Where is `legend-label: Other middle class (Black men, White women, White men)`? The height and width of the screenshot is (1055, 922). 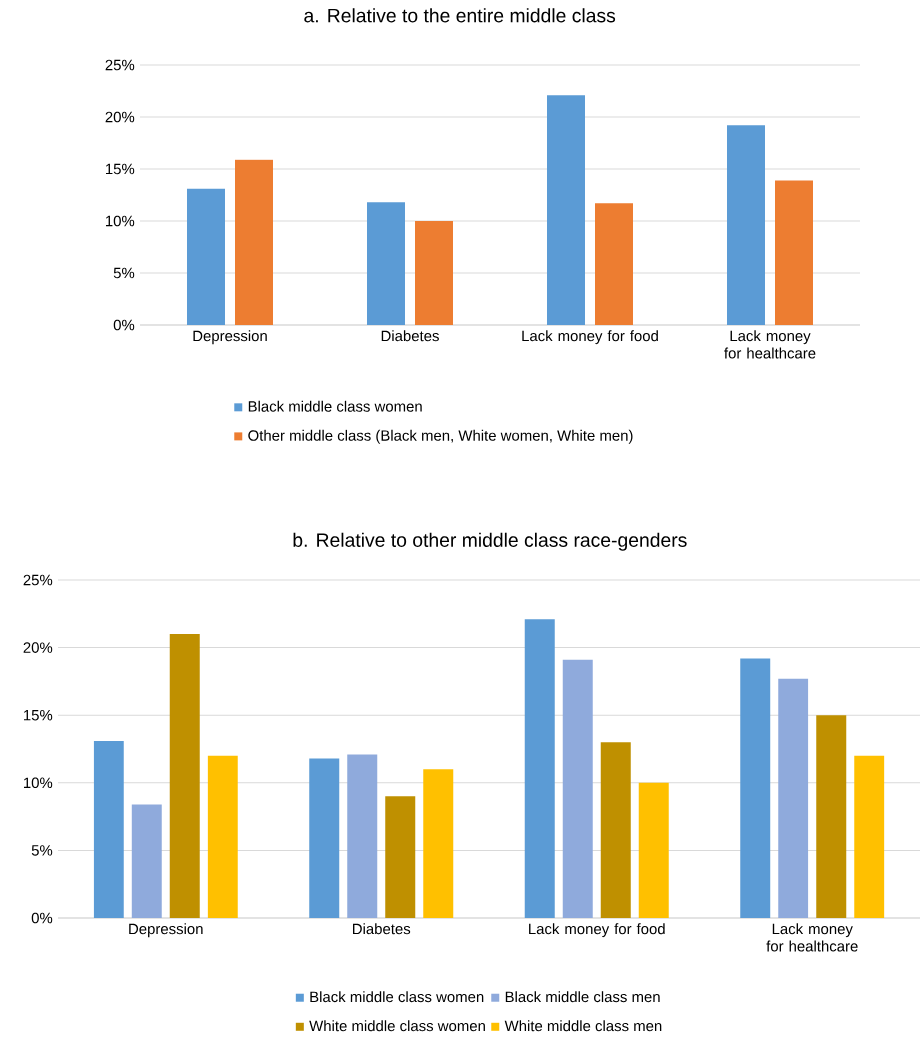 legend-label: Other middle class (Black men, White women, White men) is located at coordinates (440, 436).